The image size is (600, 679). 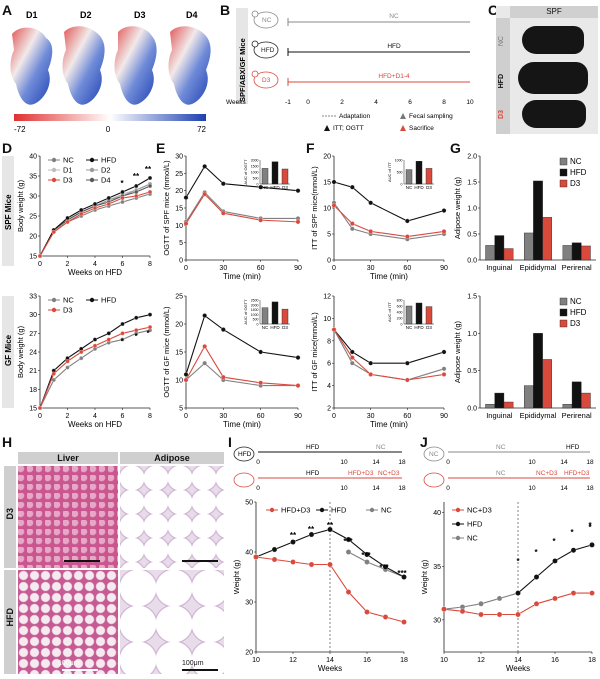 I want to click on potential-scale-bar, so click(x=110, y=117).